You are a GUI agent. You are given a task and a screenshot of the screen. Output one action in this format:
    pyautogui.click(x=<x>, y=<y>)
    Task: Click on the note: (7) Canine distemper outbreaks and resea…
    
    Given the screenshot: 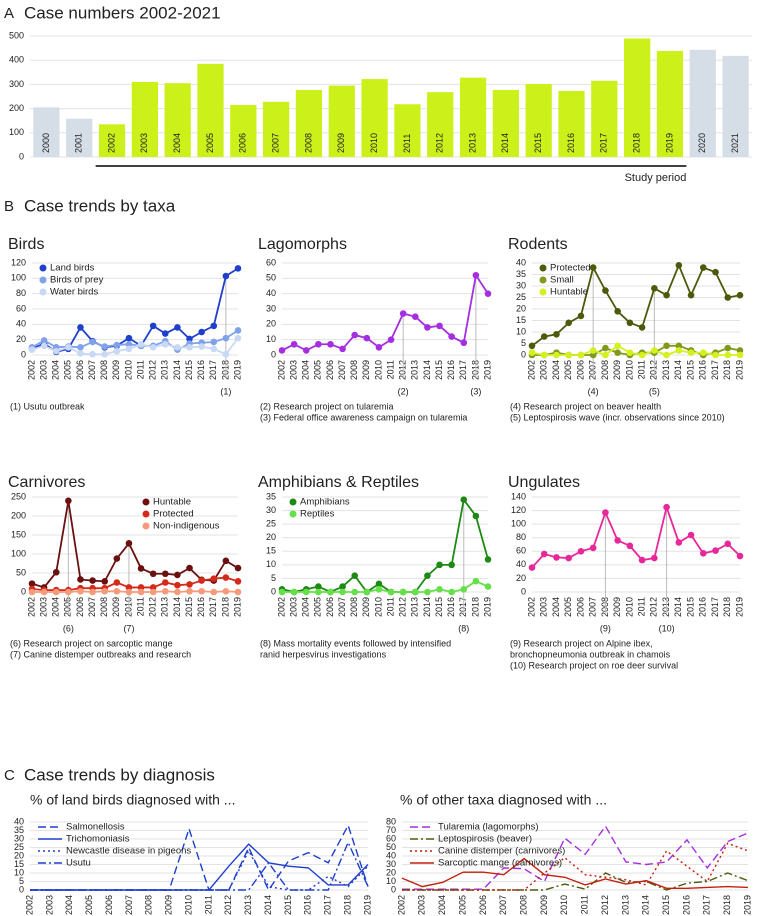 What is the action you would take?
    pyautogui.click(x=100, y=654)
    